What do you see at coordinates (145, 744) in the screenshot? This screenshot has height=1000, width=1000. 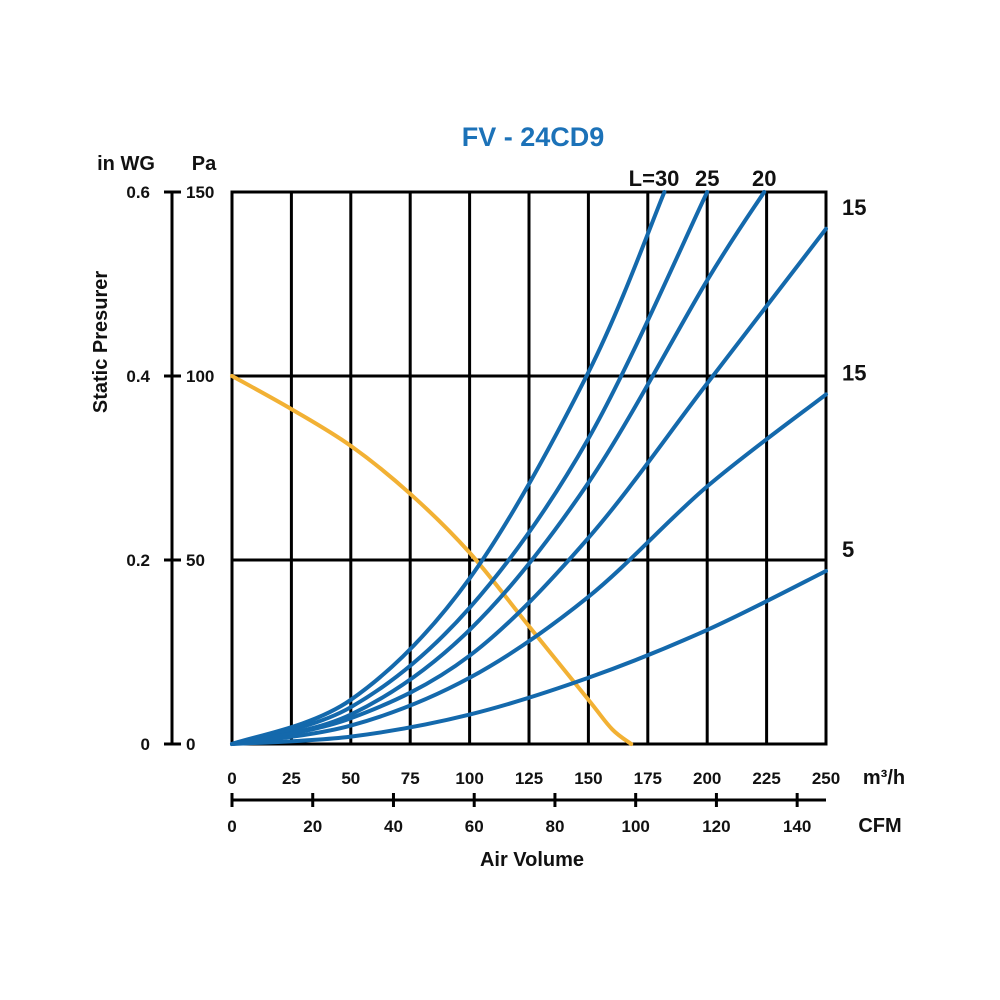 I see `y-tick-label-inwg: 0` at bounding box center [145, 744].